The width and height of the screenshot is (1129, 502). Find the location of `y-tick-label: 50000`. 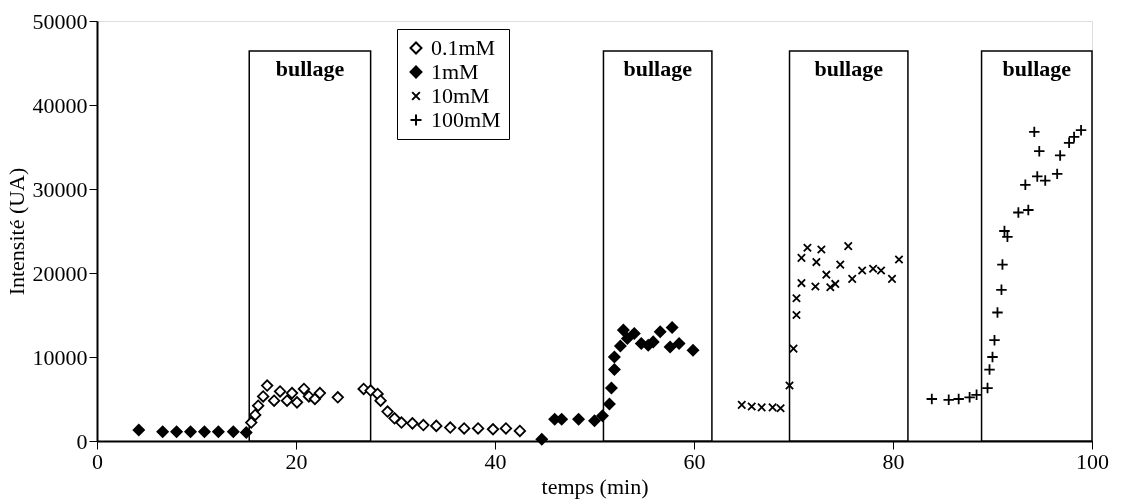

y-tick-label: 50000 is located at coordinates (60, 21).